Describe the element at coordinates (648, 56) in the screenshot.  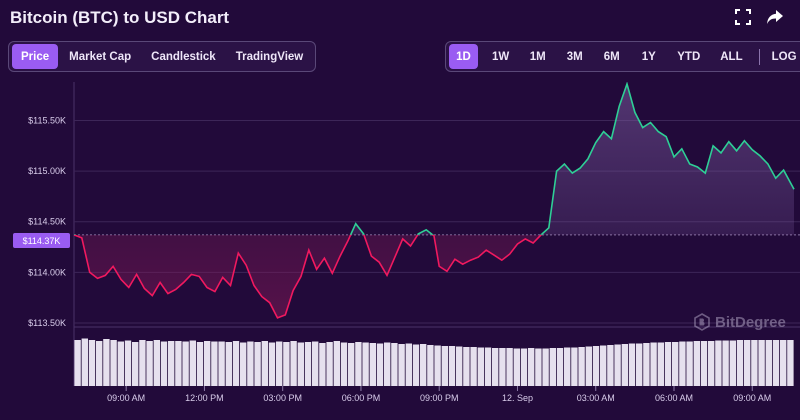
I see `timeframe-1y: 1Y` at that location.